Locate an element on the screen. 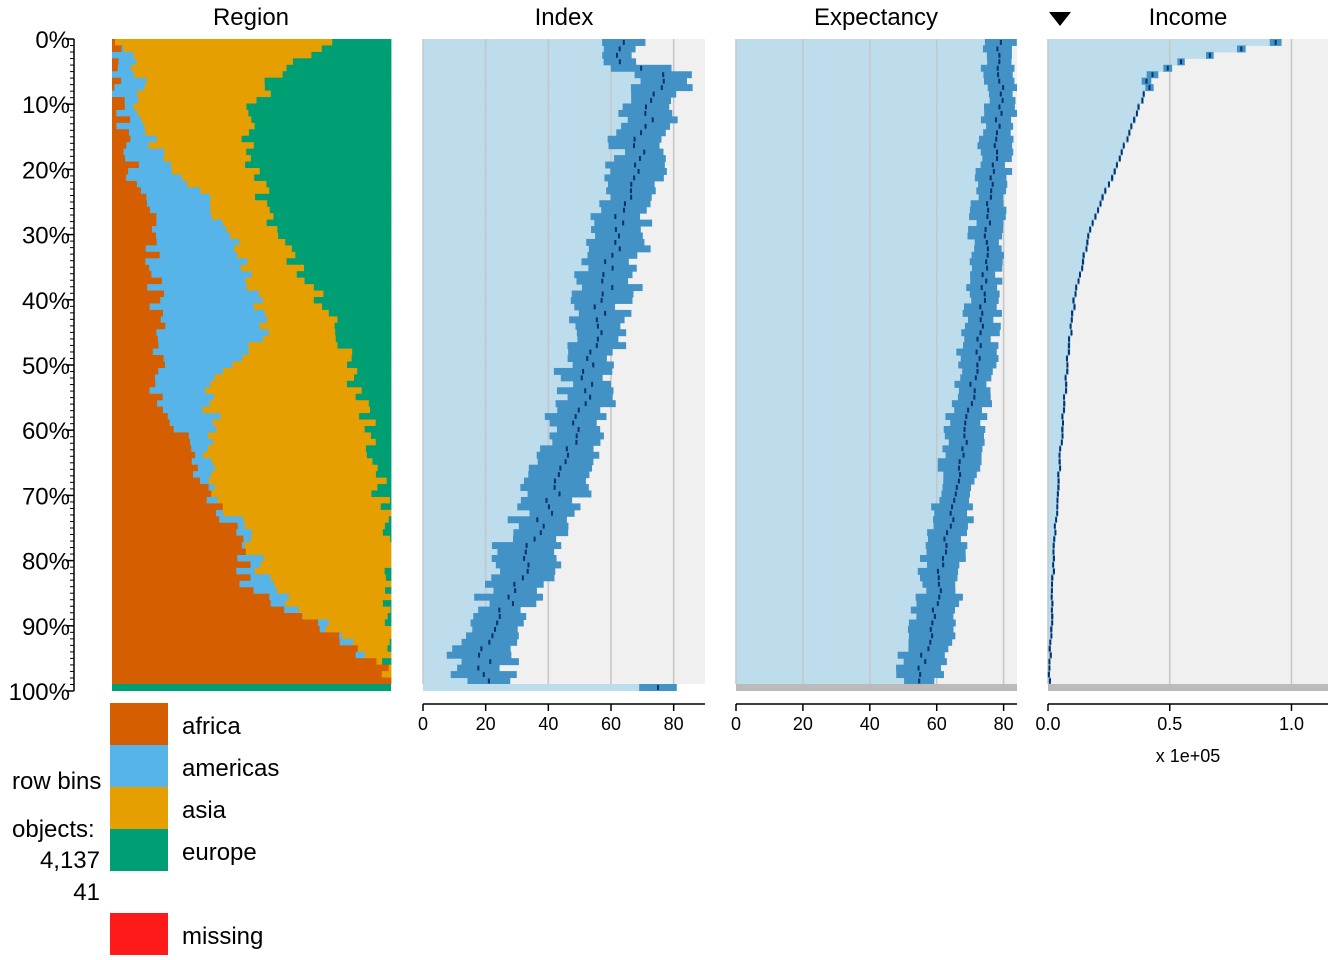 This screenshot has width=1344, height=960. sort-descending-arrow-icon is located at coordinates (1060, 19).